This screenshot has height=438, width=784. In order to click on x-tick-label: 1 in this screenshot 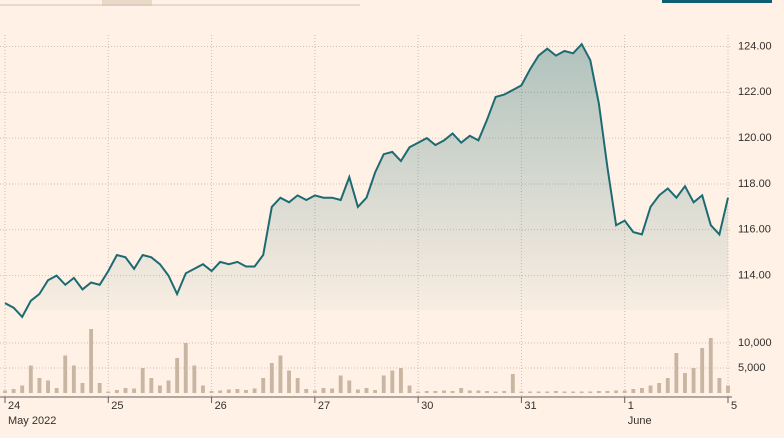, I will do `click(631, 406)`.